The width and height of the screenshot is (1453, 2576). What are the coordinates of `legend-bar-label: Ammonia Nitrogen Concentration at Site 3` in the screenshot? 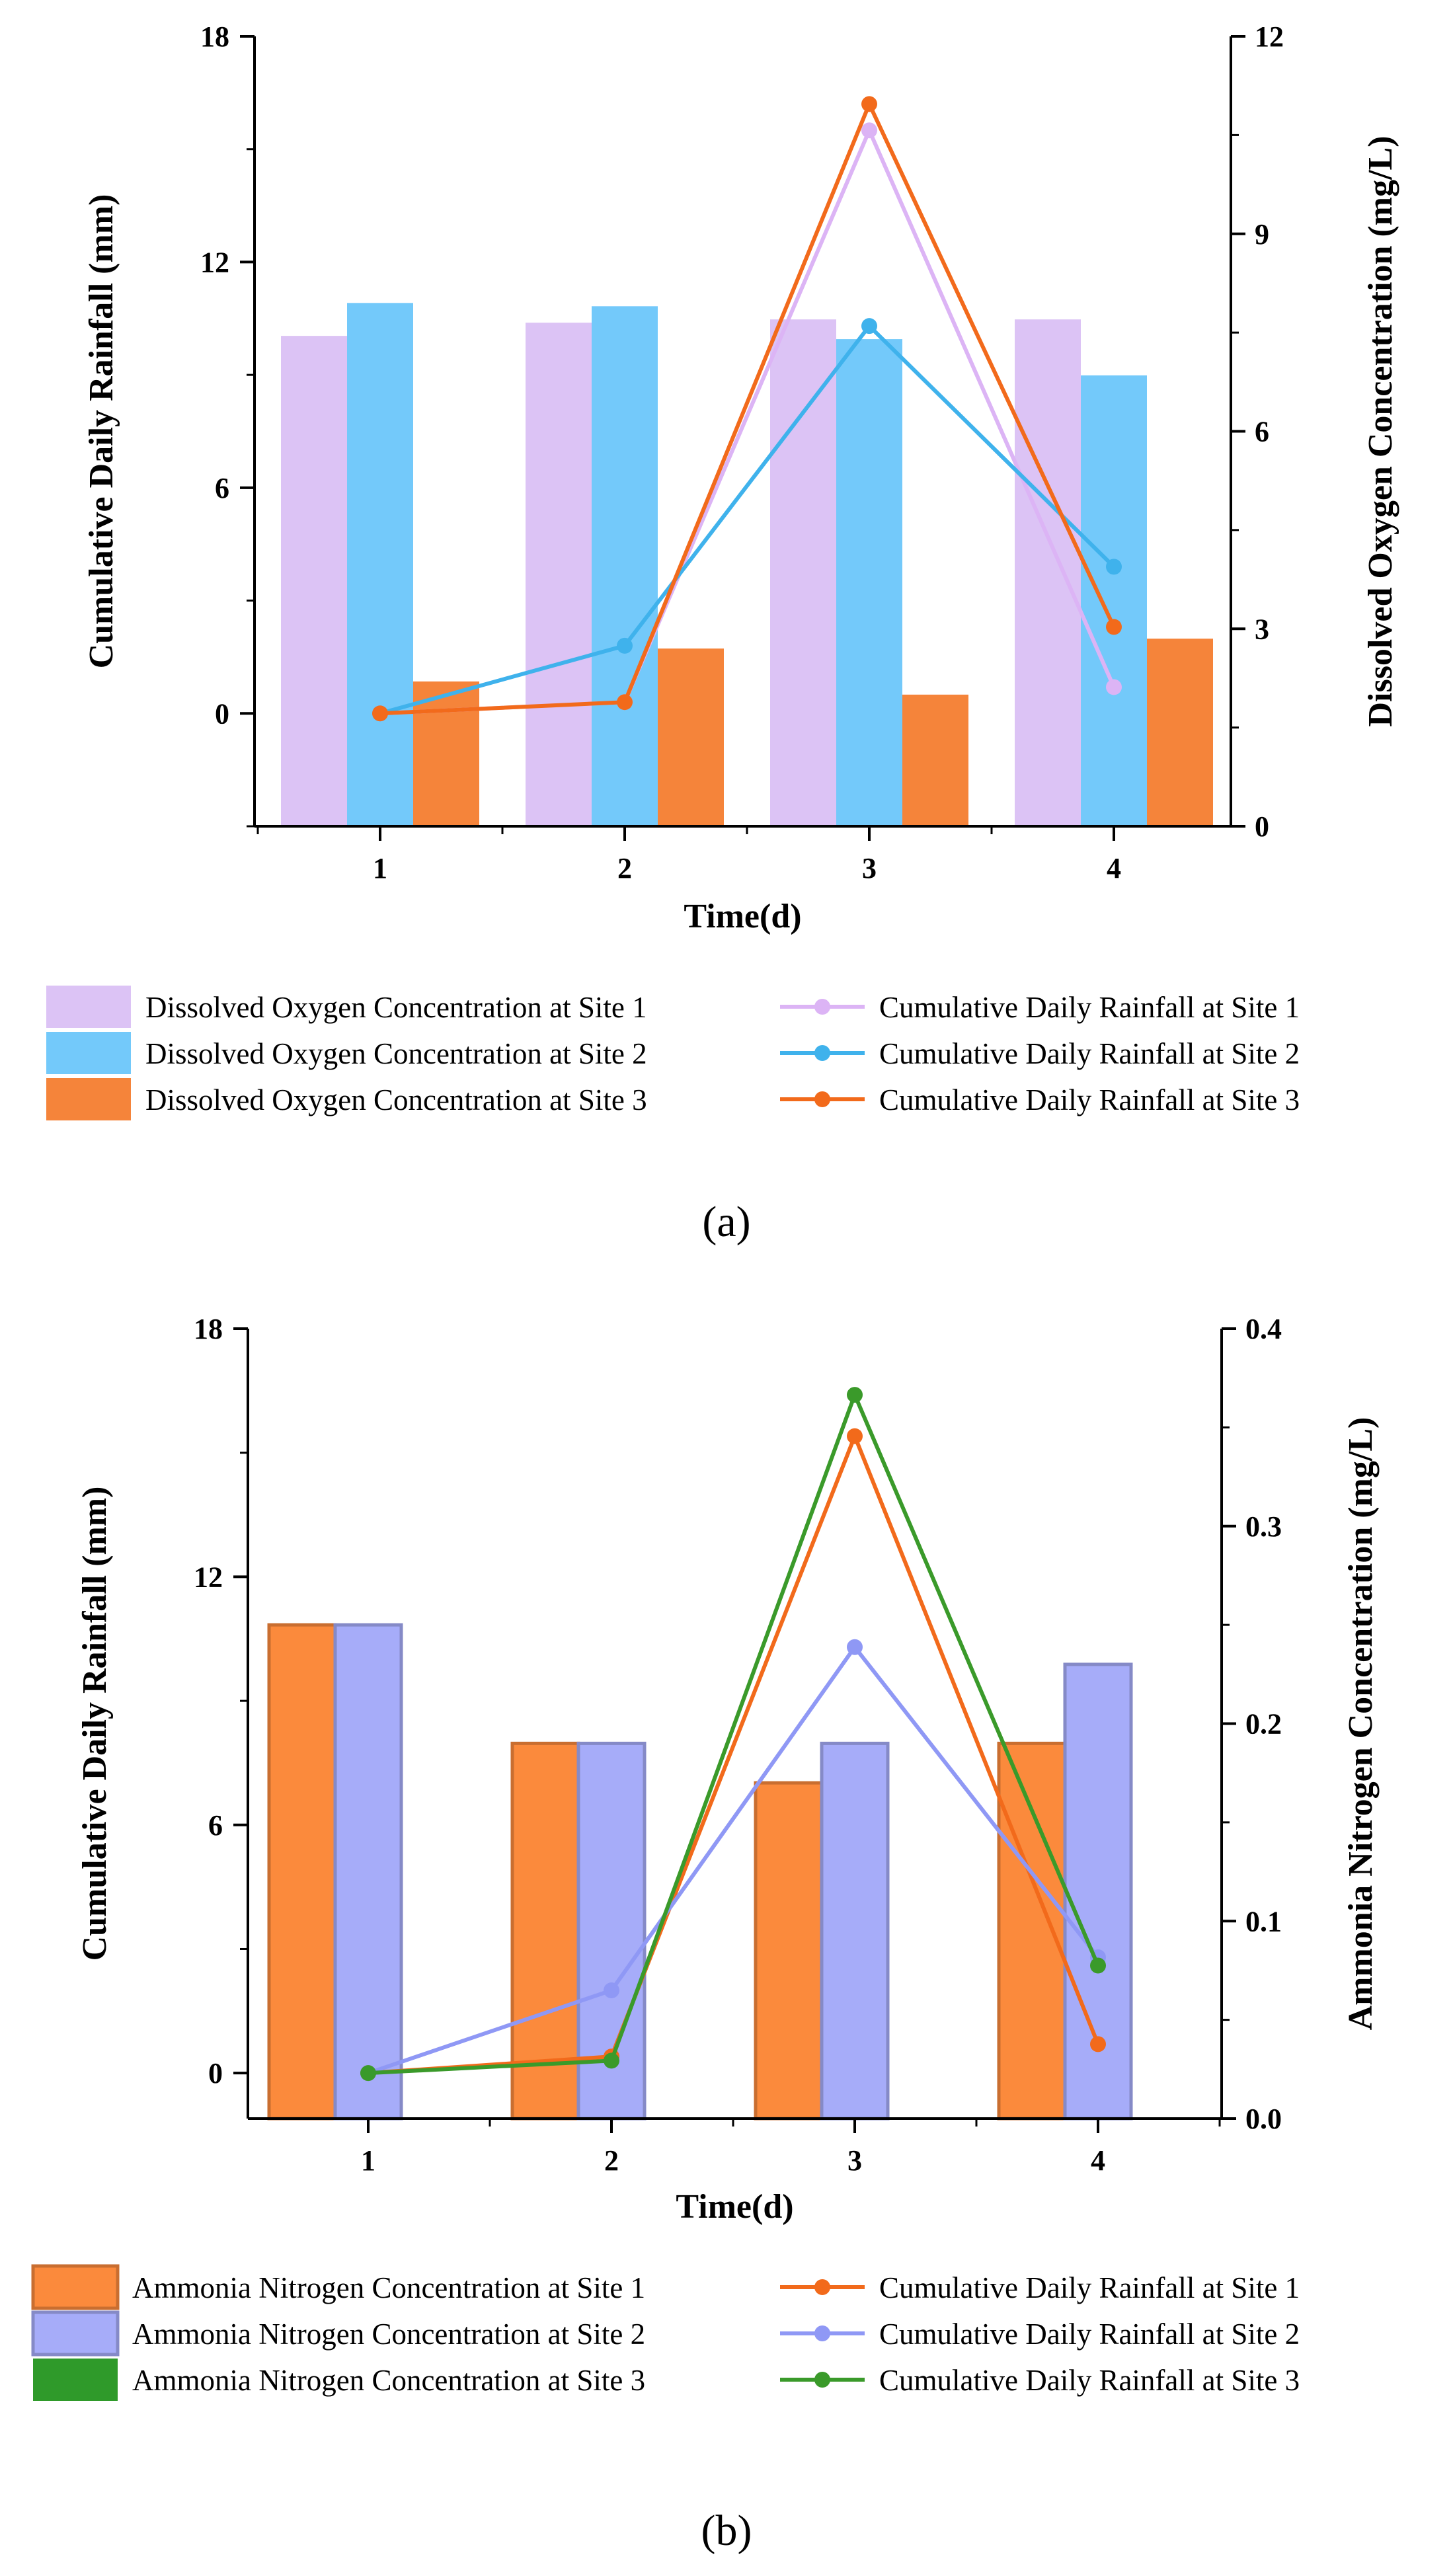 It's located at (388, 2380).